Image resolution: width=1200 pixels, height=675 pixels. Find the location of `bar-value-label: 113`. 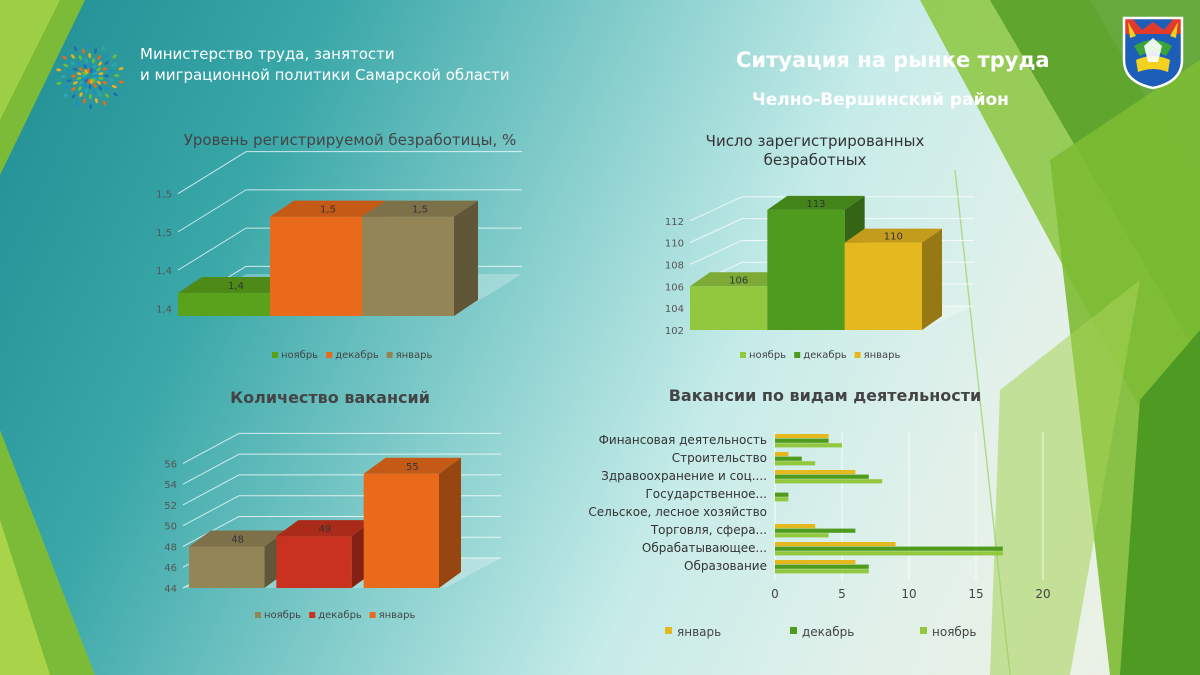

bar-value-label: 113 is located at coordinates (815, 204).